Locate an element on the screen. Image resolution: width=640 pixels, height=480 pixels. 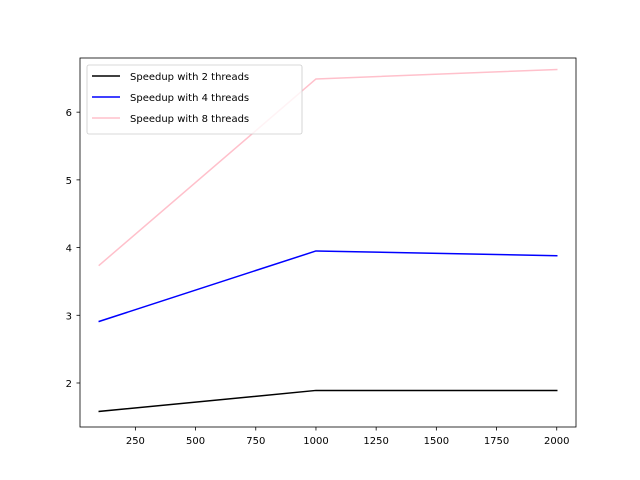
x-tick-label: 750 is located at coordinates (255, 441).